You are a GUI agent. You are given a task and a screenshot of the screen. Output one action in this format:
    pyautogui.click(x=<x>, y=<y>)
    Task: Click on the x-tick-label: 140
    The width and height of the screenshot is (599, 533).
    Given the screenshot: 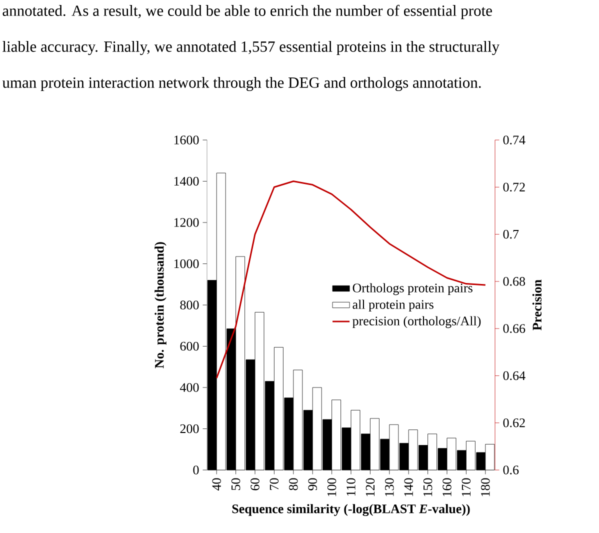 What is the action you would take?
    pyautogui.click(x=408, y=487)
    